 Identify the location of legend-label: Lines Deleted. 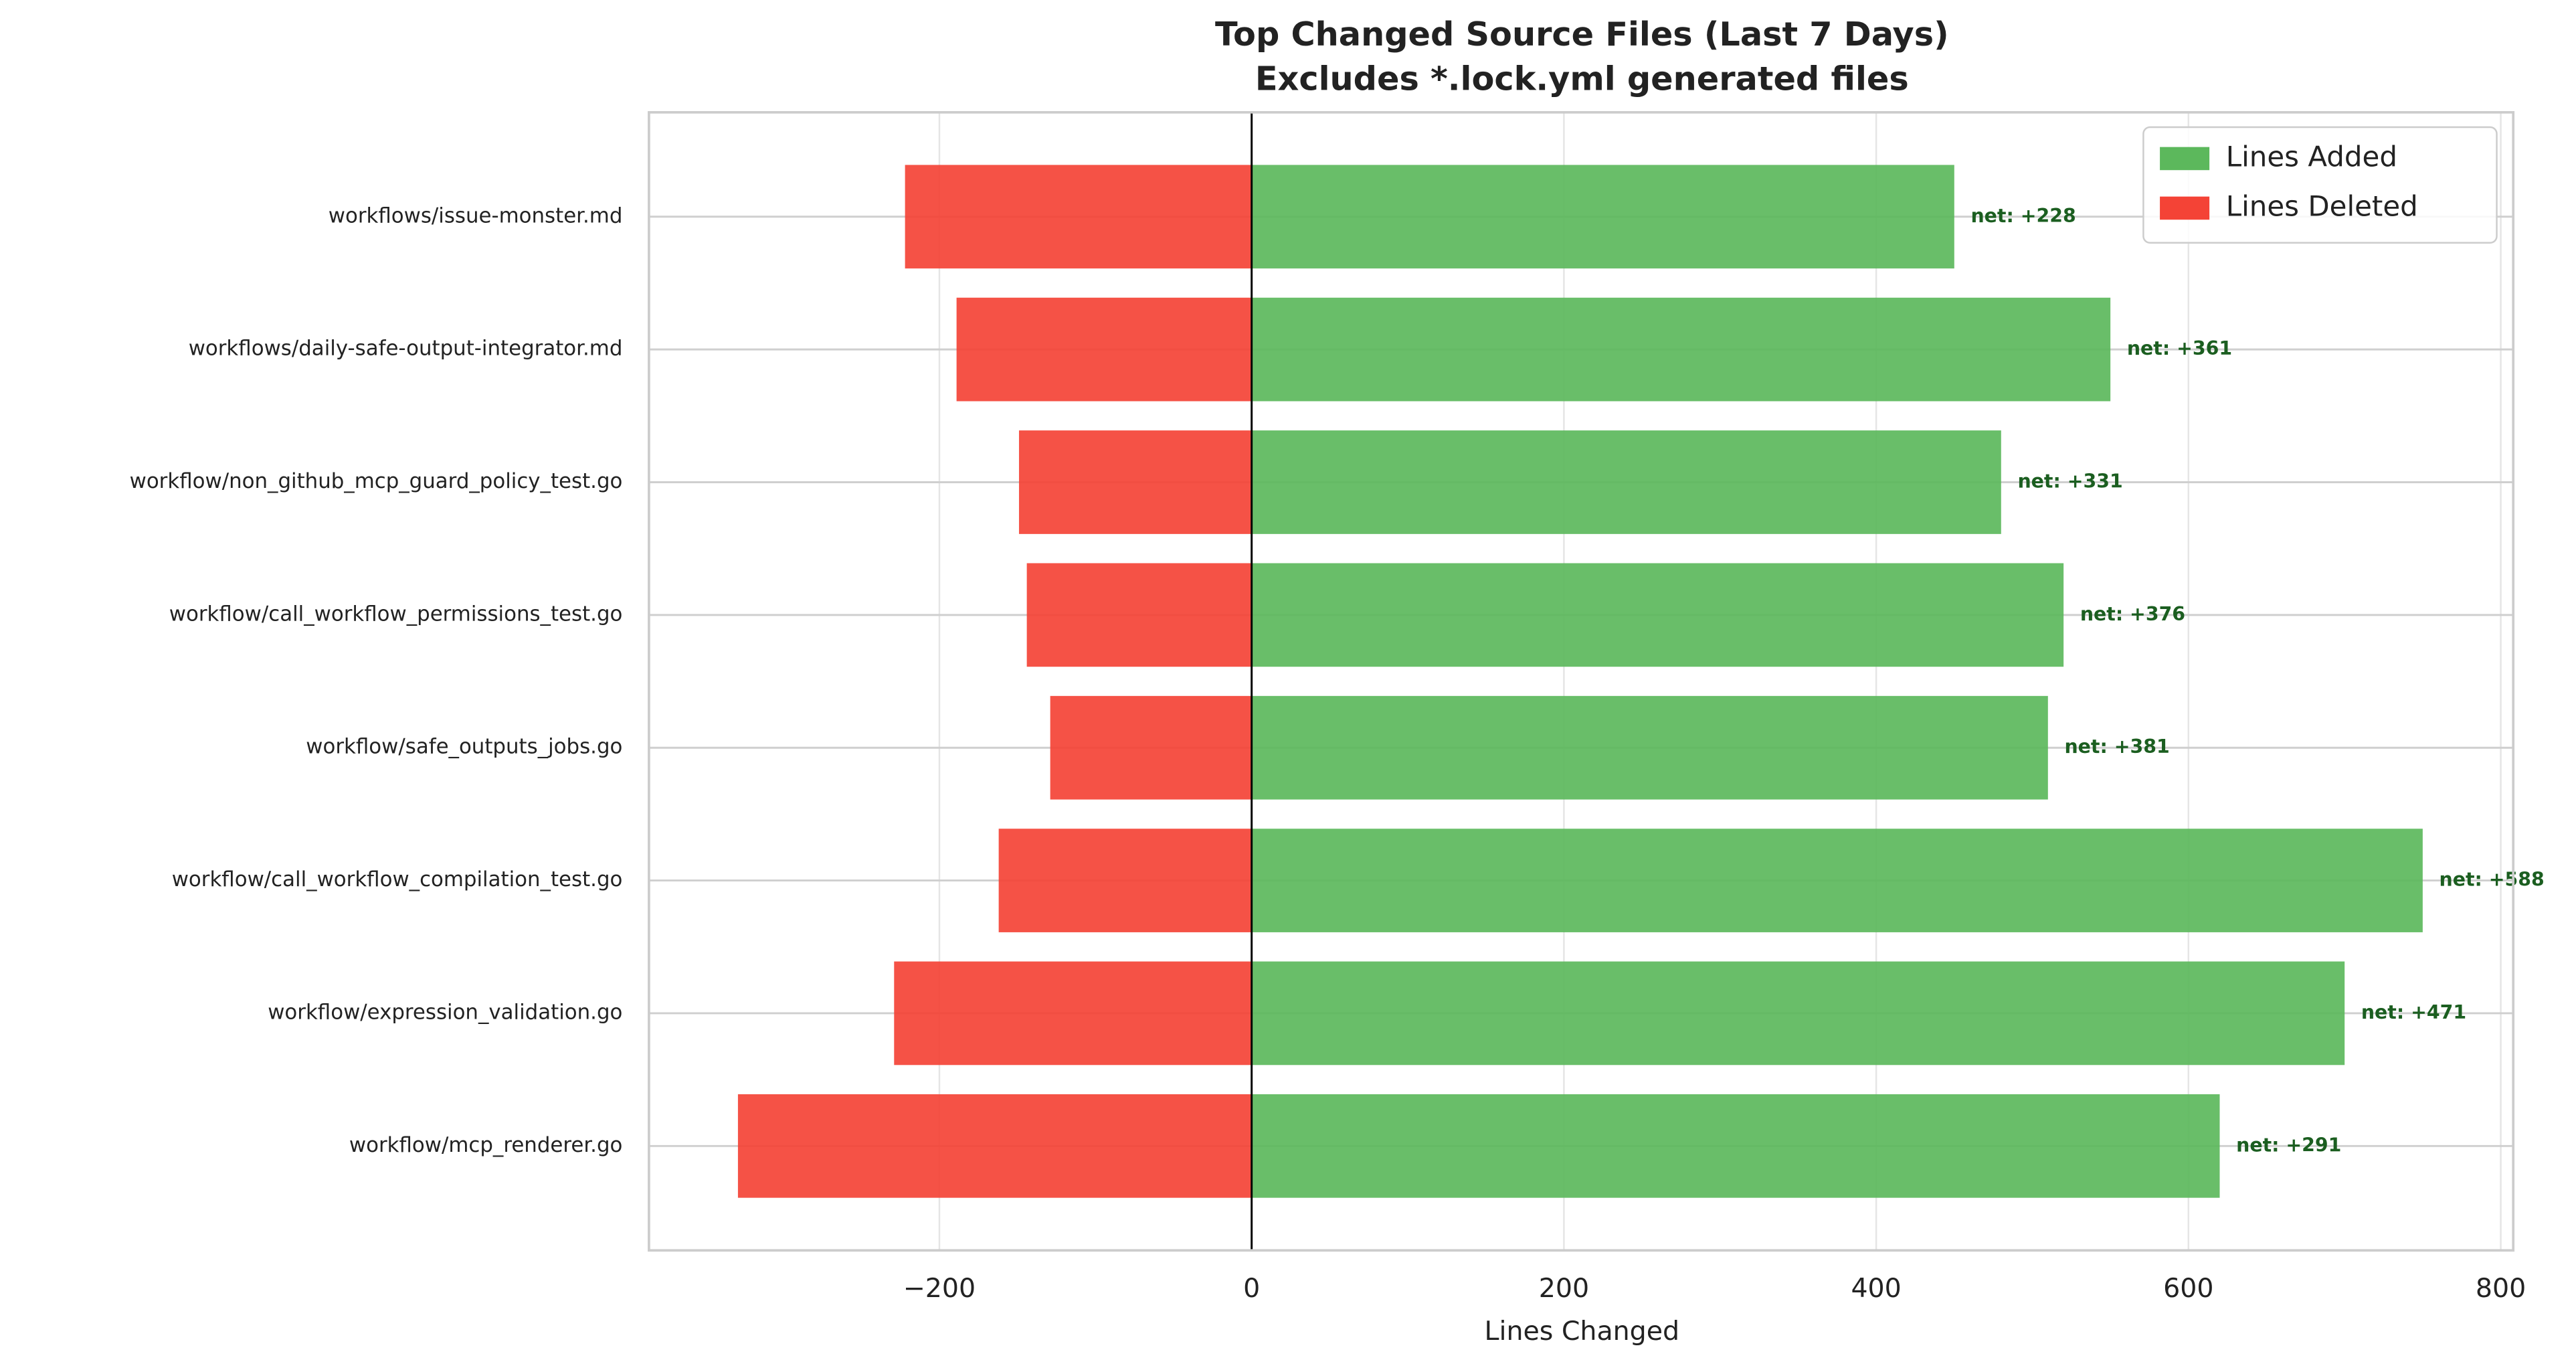
(2322, 206).